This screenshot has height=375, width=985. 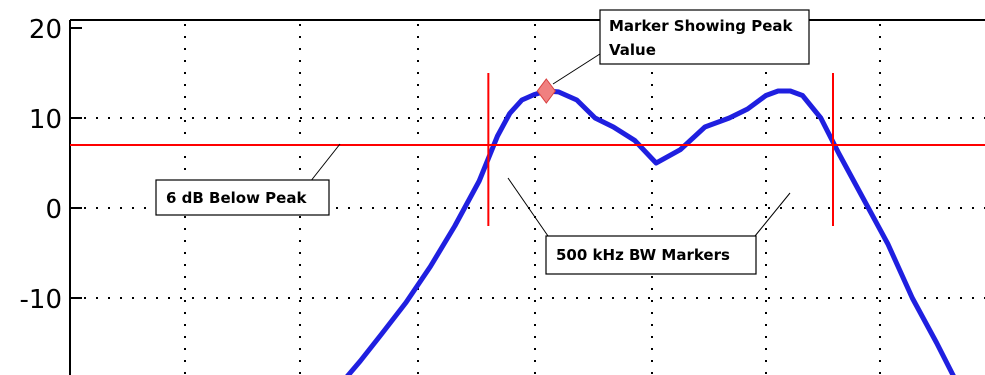 I want to click on peak-callout-box, so click(x=704, y=37).